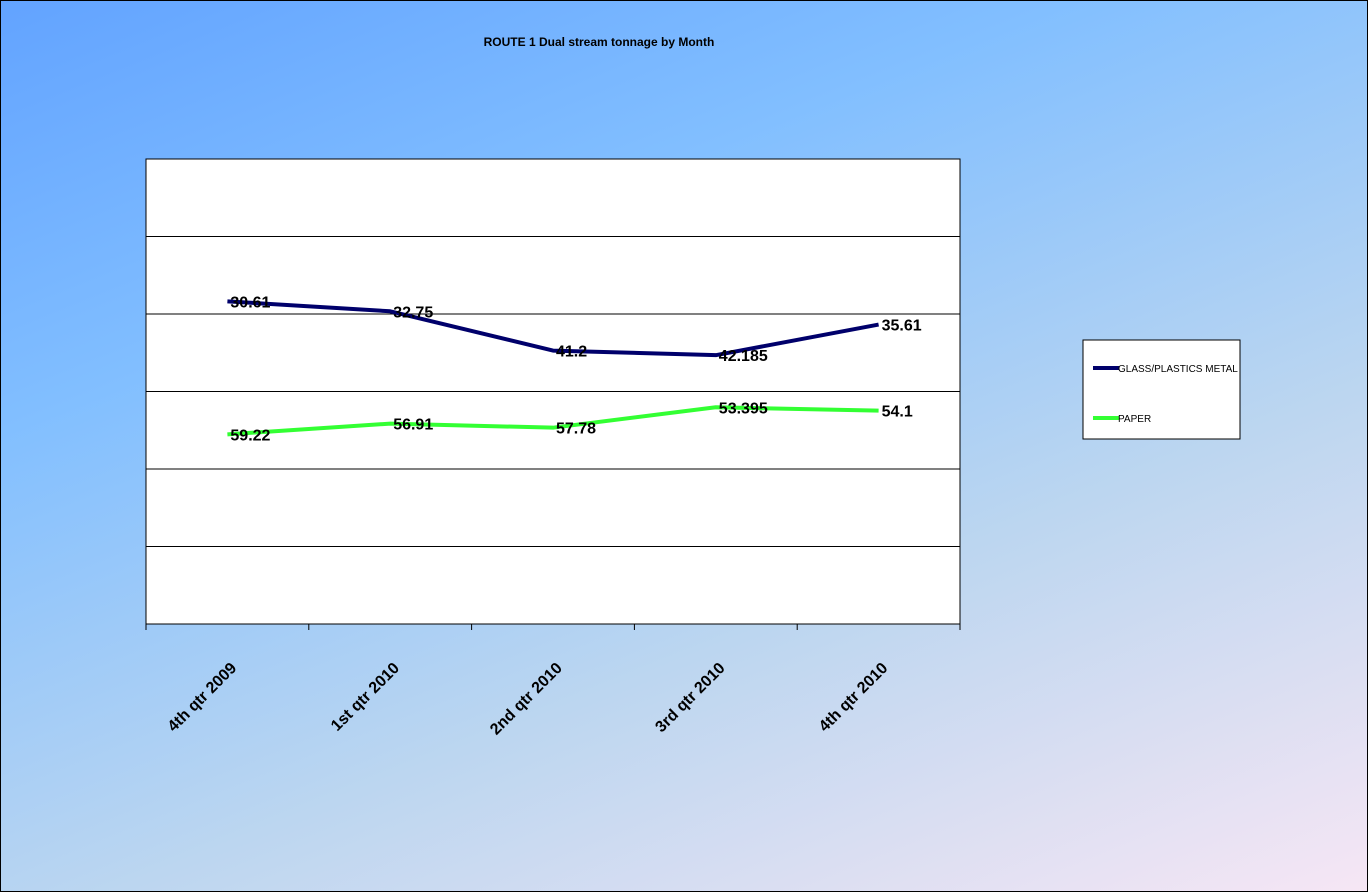  Describe the element at coordinates (599, 42) in the screenshot. I see `chart-title: ROUTE 1 Dual stream tonnage by Month` at that location.